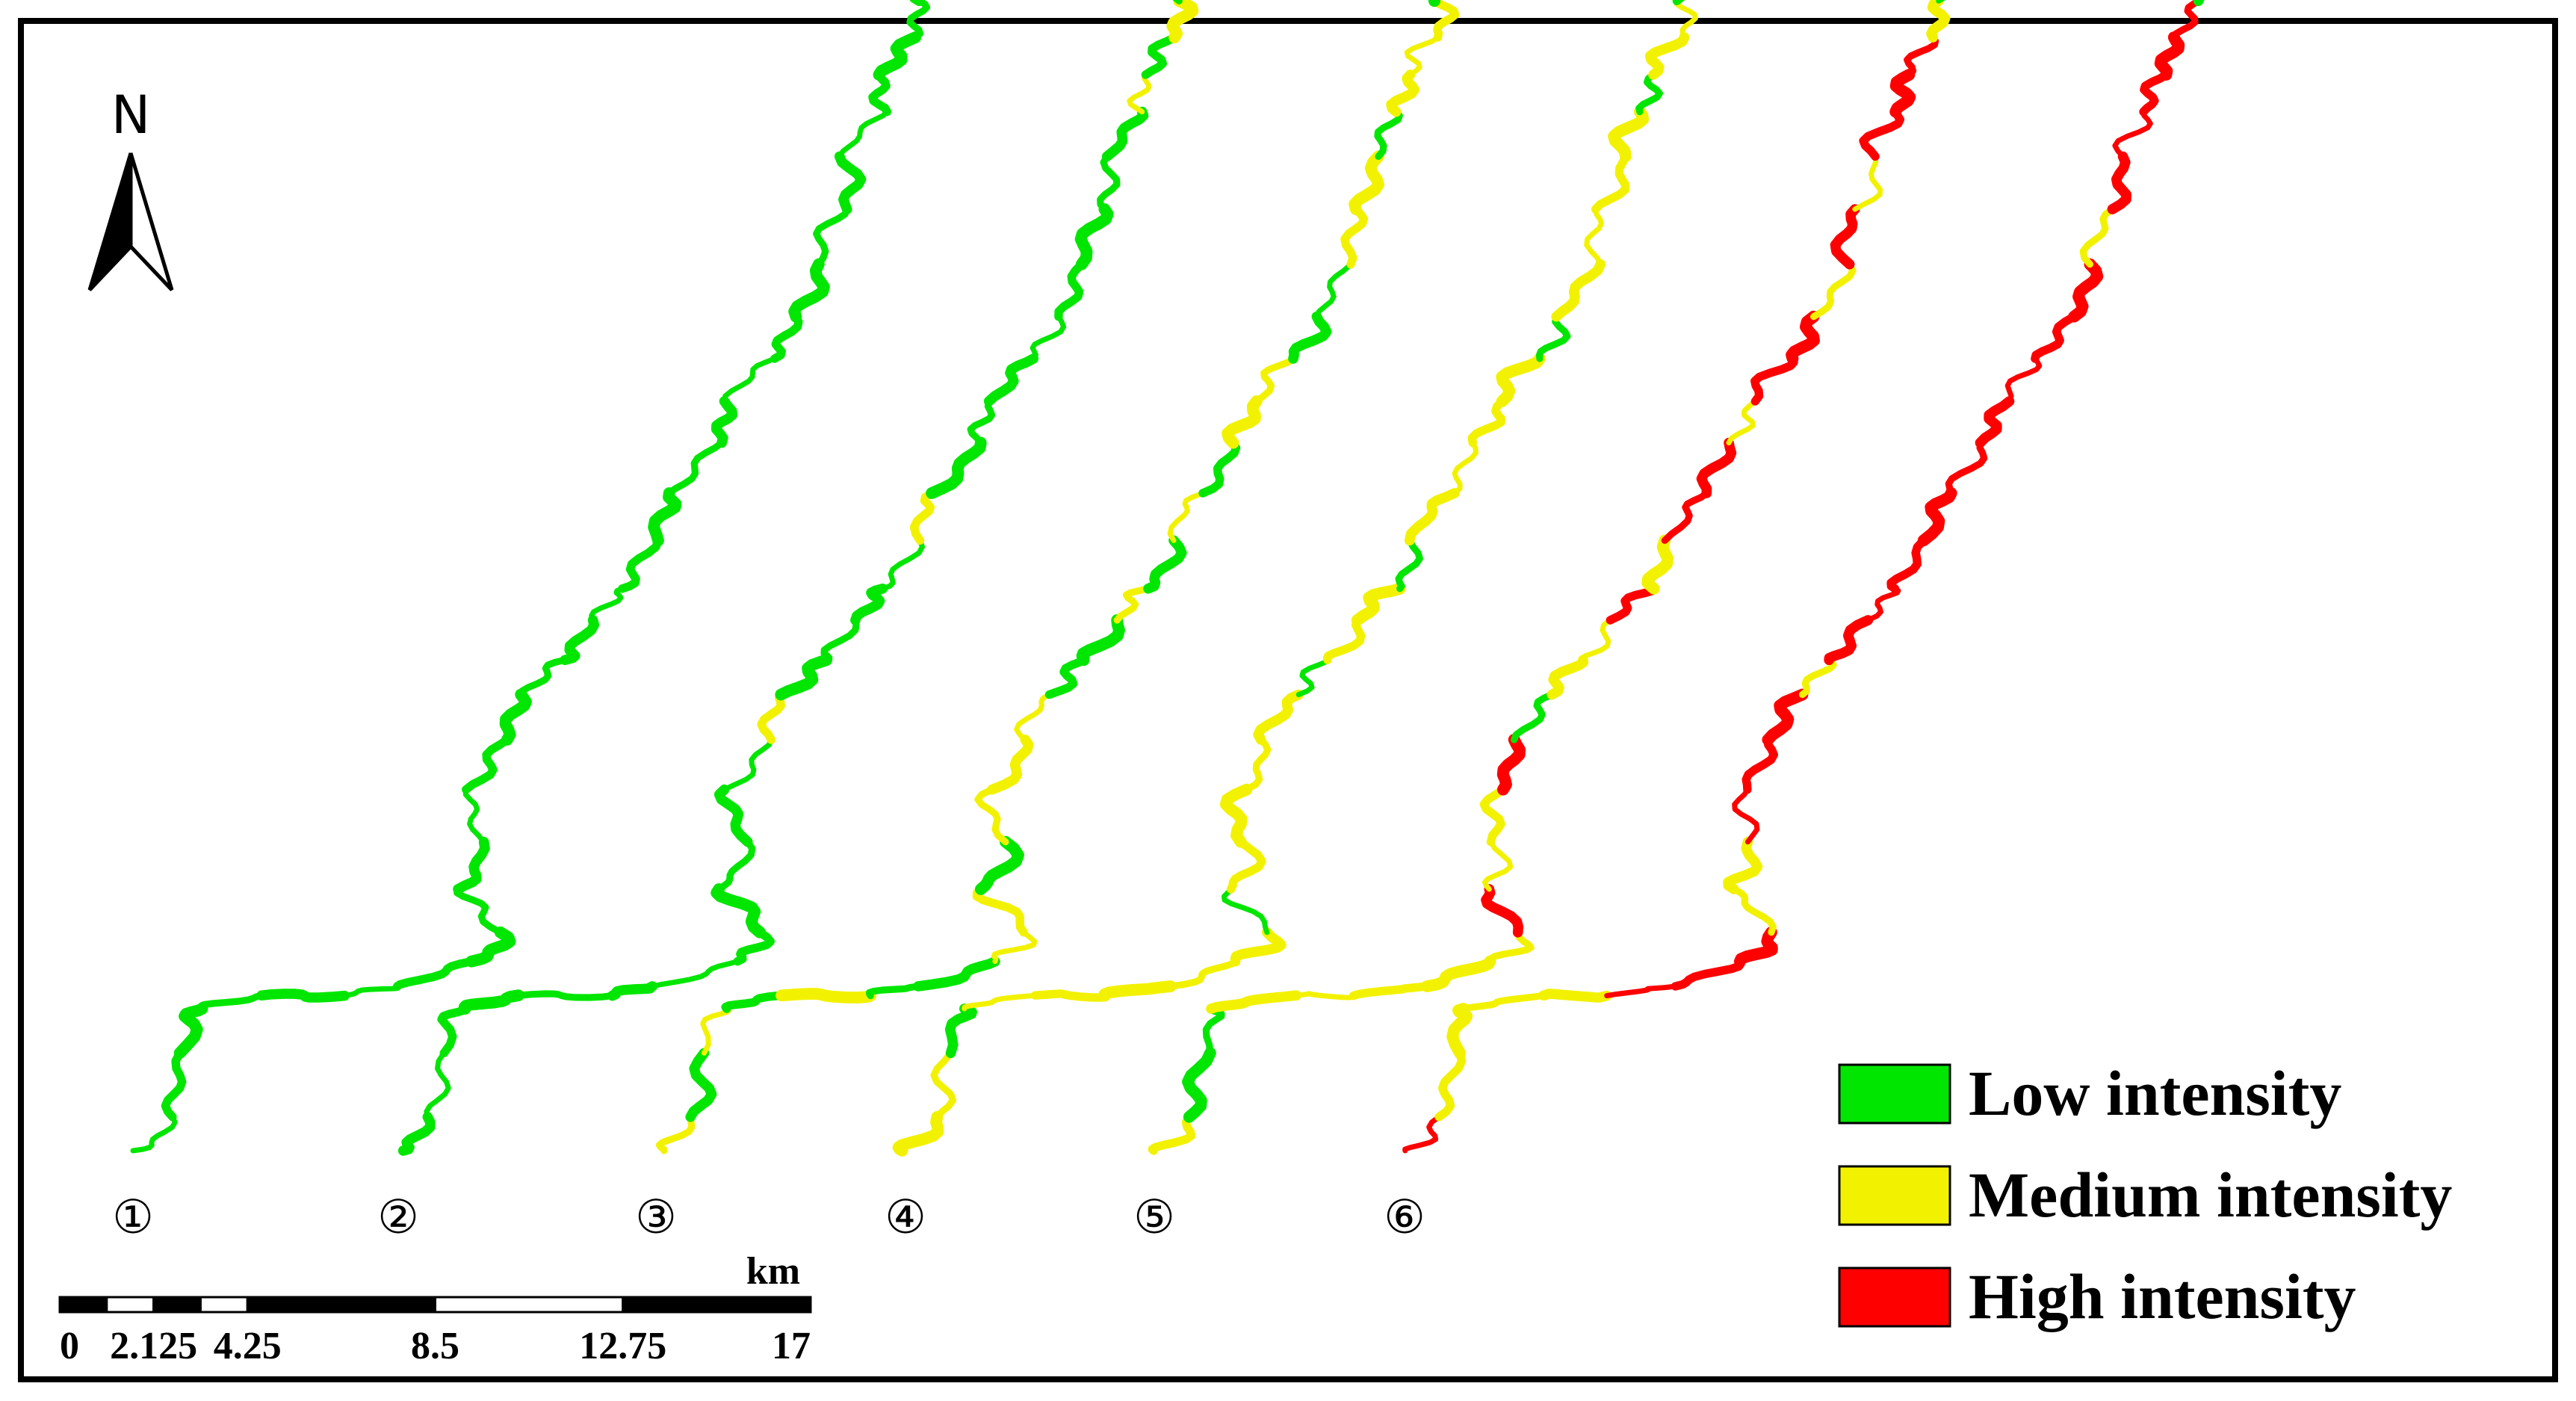  I want to click on legend-item-low: Low intensity, so click(2089, 1093).